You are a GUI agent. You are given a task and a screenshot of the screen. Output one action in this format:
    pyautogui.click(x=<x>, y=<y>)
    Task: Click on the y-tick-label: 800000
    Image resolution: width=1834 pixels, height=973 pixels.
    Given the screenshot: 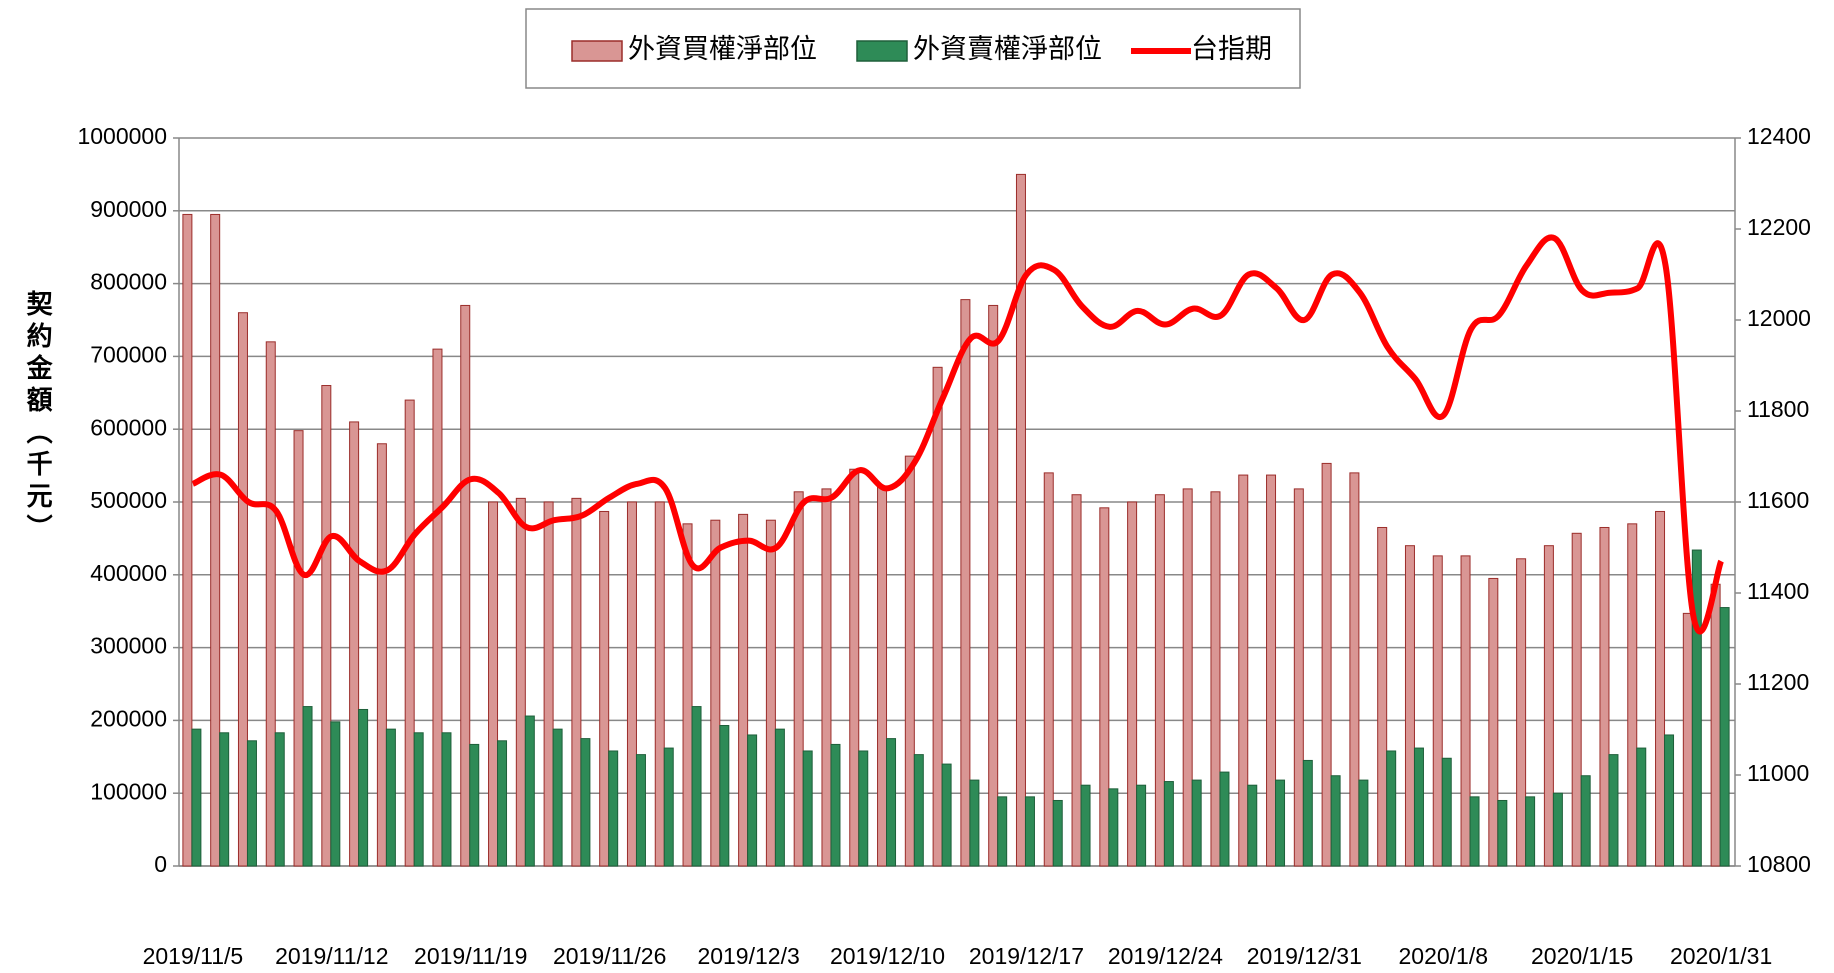 What is the action you would take?
    pyautogui.click(x=128, y=282)
    